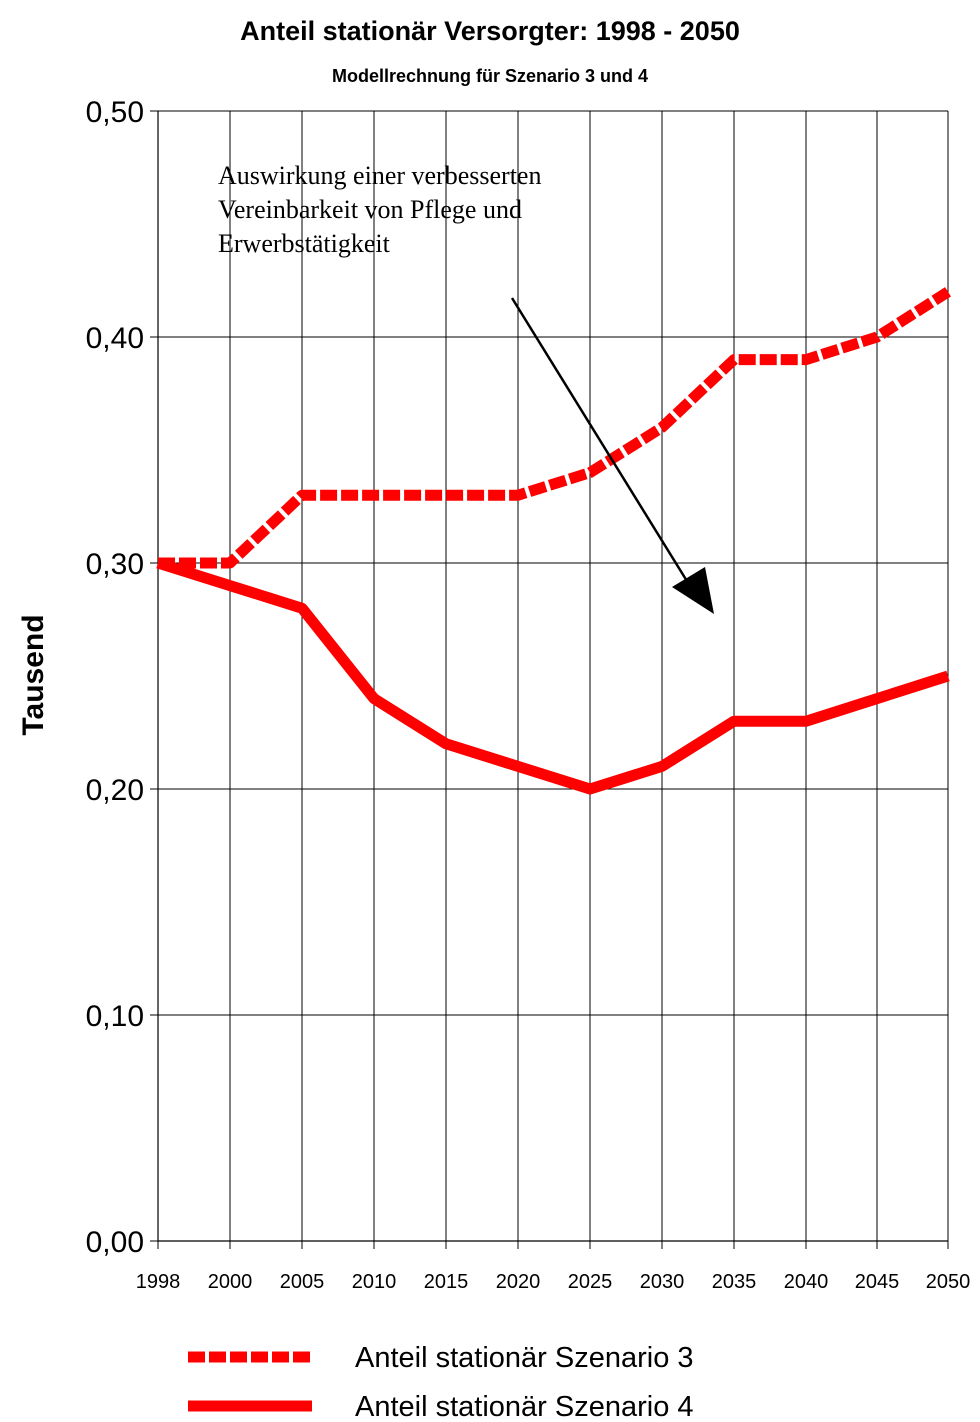 The image size is (980, 1422). Describe the element at coordinates (734, 1282) in the screenshot. I see `x-tick-label: 2035` at that location.